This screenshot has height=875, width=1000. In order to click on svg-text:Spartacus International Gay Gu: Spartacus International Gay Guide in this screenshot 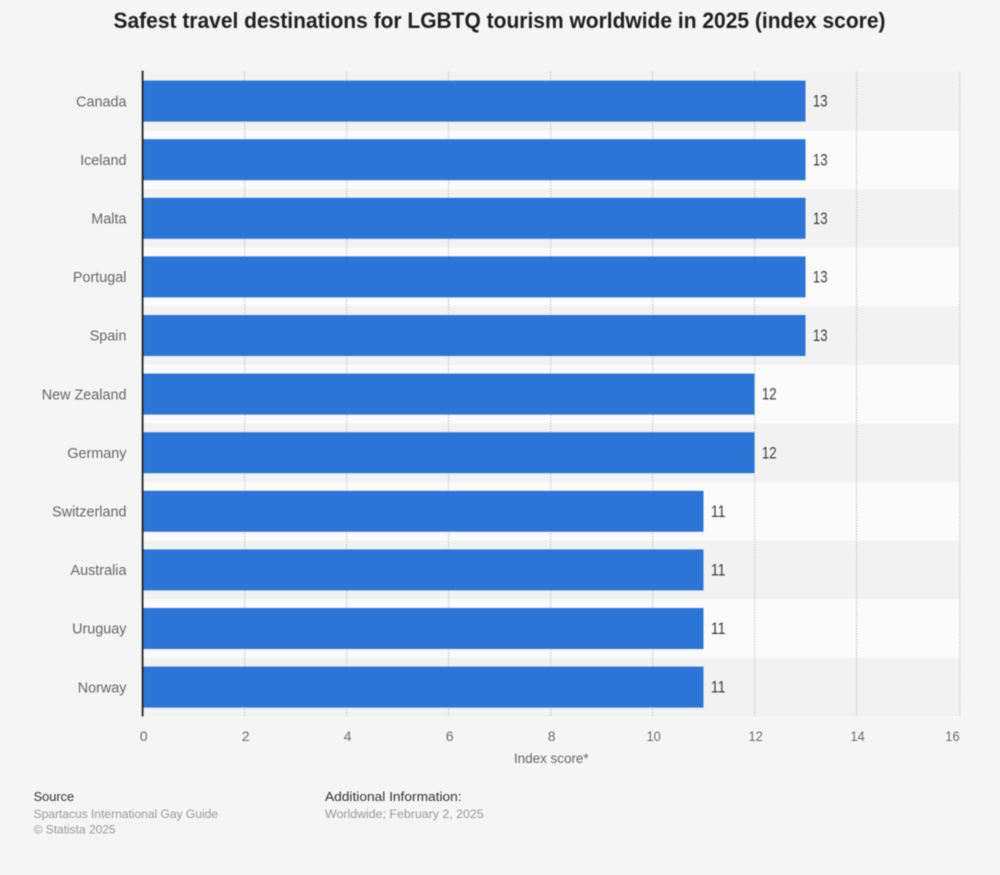, I will do `click(126, 814)`.